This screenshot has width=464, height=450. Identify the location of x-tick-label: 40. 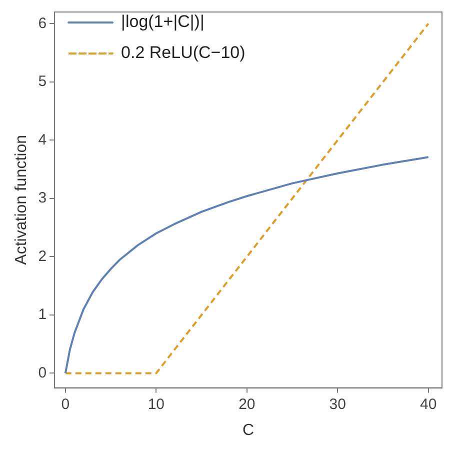
(428, 404).